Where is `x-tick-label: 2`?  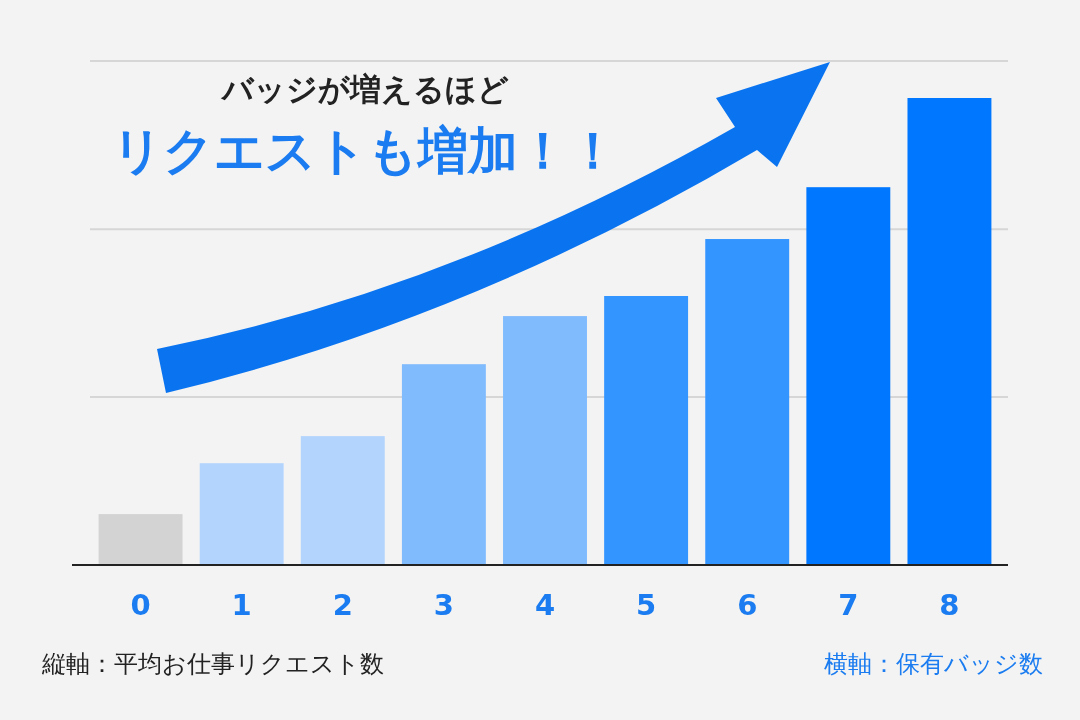 x-tick-label: 2 is located at coordinates (342, 605).